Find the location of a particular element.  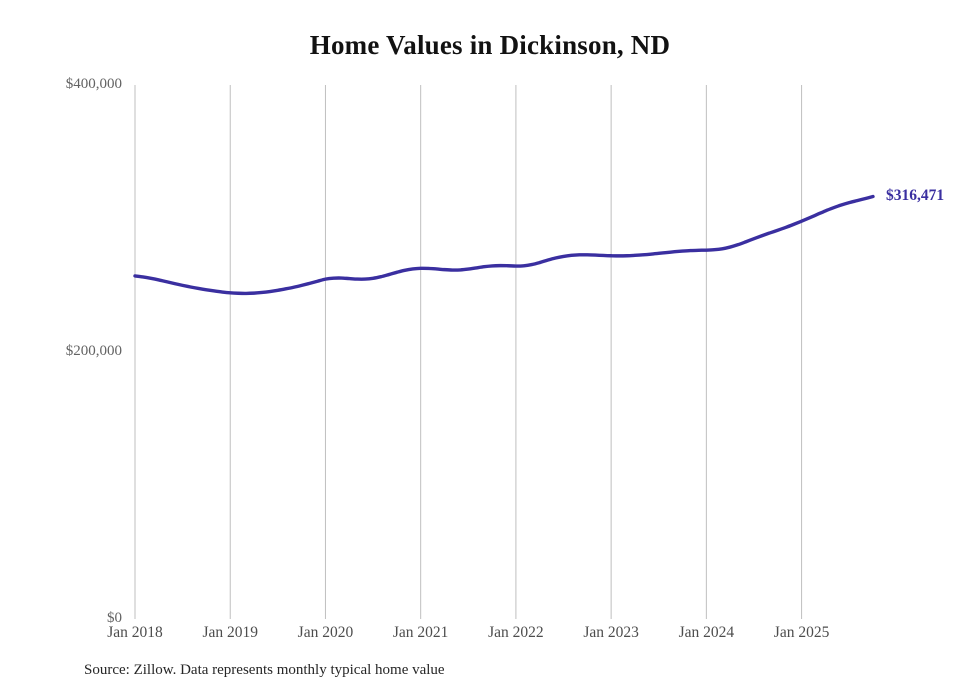

x-tick-label: Jan 2025 is located at coordinates (801, 632).